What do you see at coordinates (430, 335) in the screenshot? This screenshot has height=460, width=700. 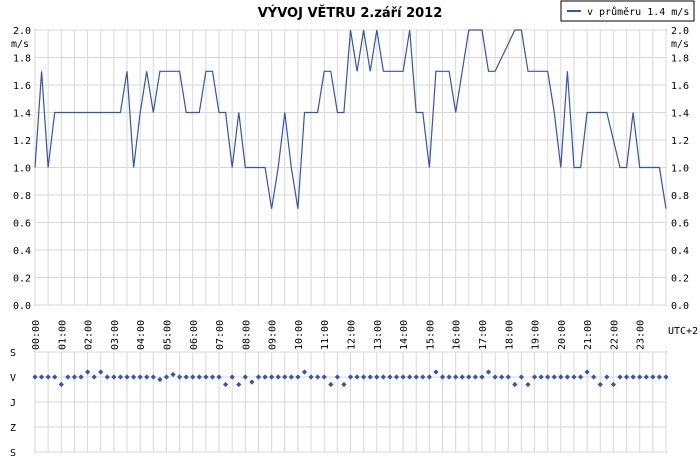 I see `x-tick-label: 15:00` at bounding box center [430, 335].